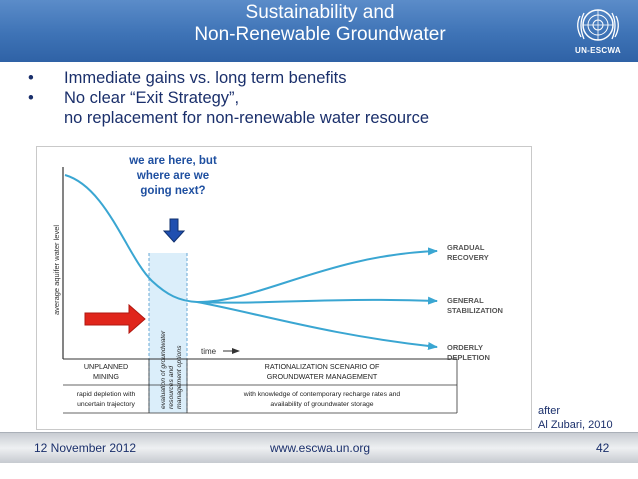 The image size is (638, 479). Describe the element at coordinates (317, 325) in the screenshot. I see `curve-orderly-depletion` at that location.